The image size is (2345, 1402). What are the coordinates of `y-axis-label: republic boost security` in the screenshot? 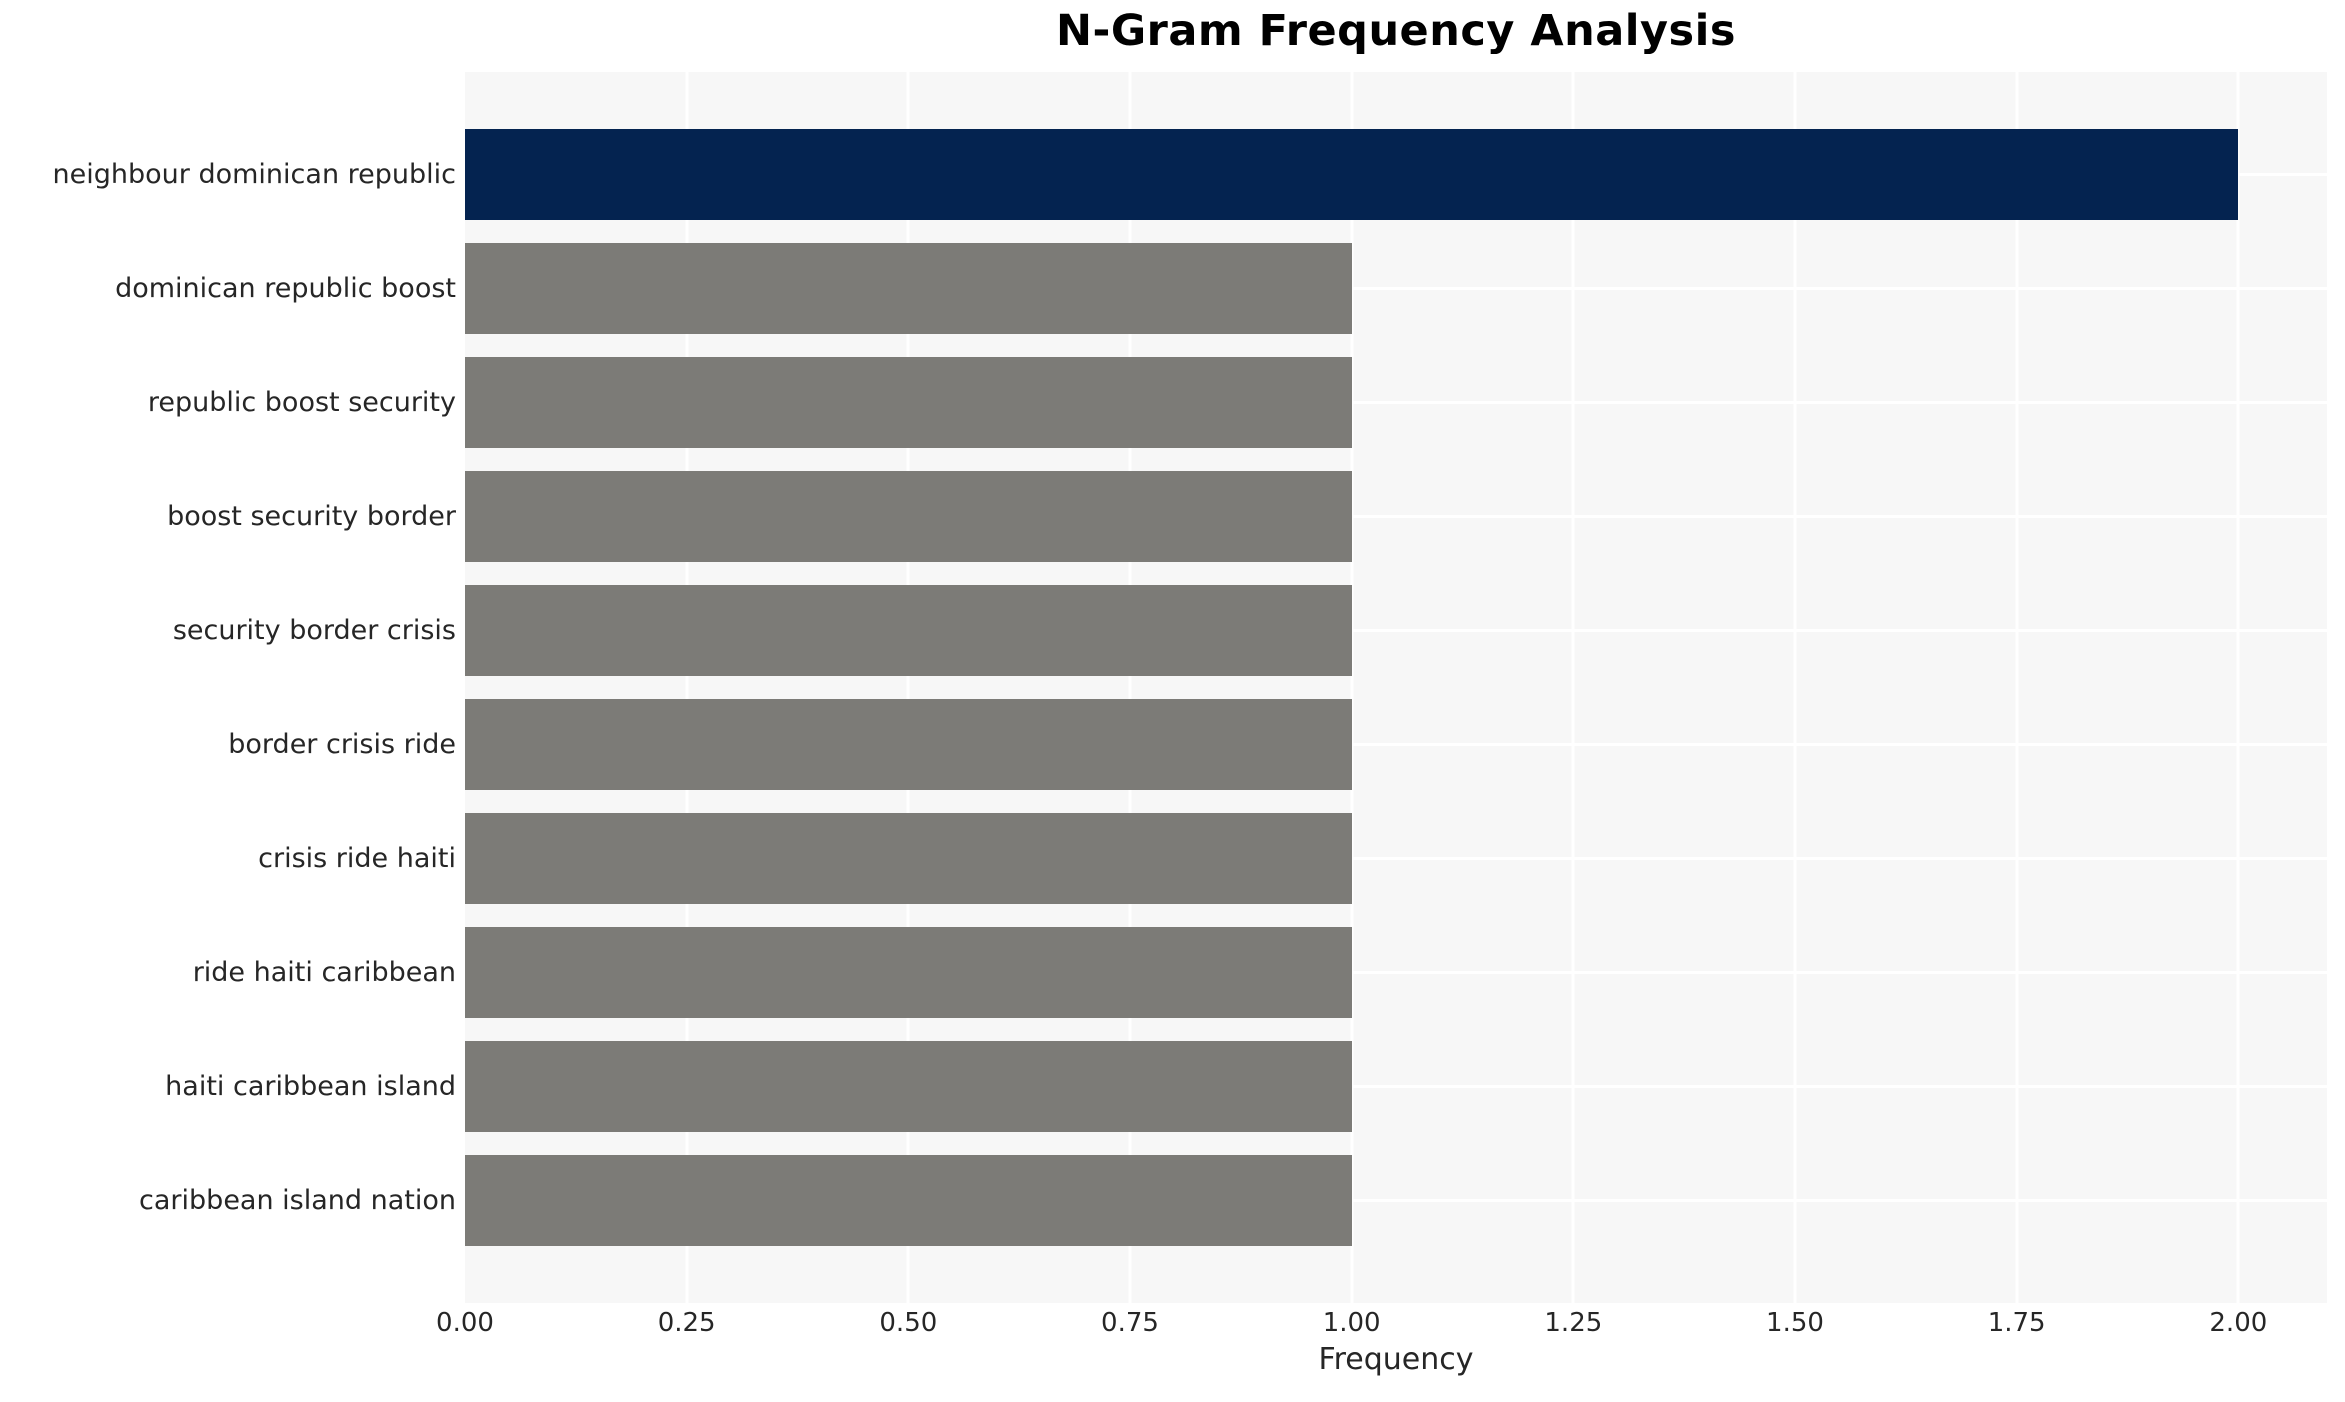 It's located at (301, 402).